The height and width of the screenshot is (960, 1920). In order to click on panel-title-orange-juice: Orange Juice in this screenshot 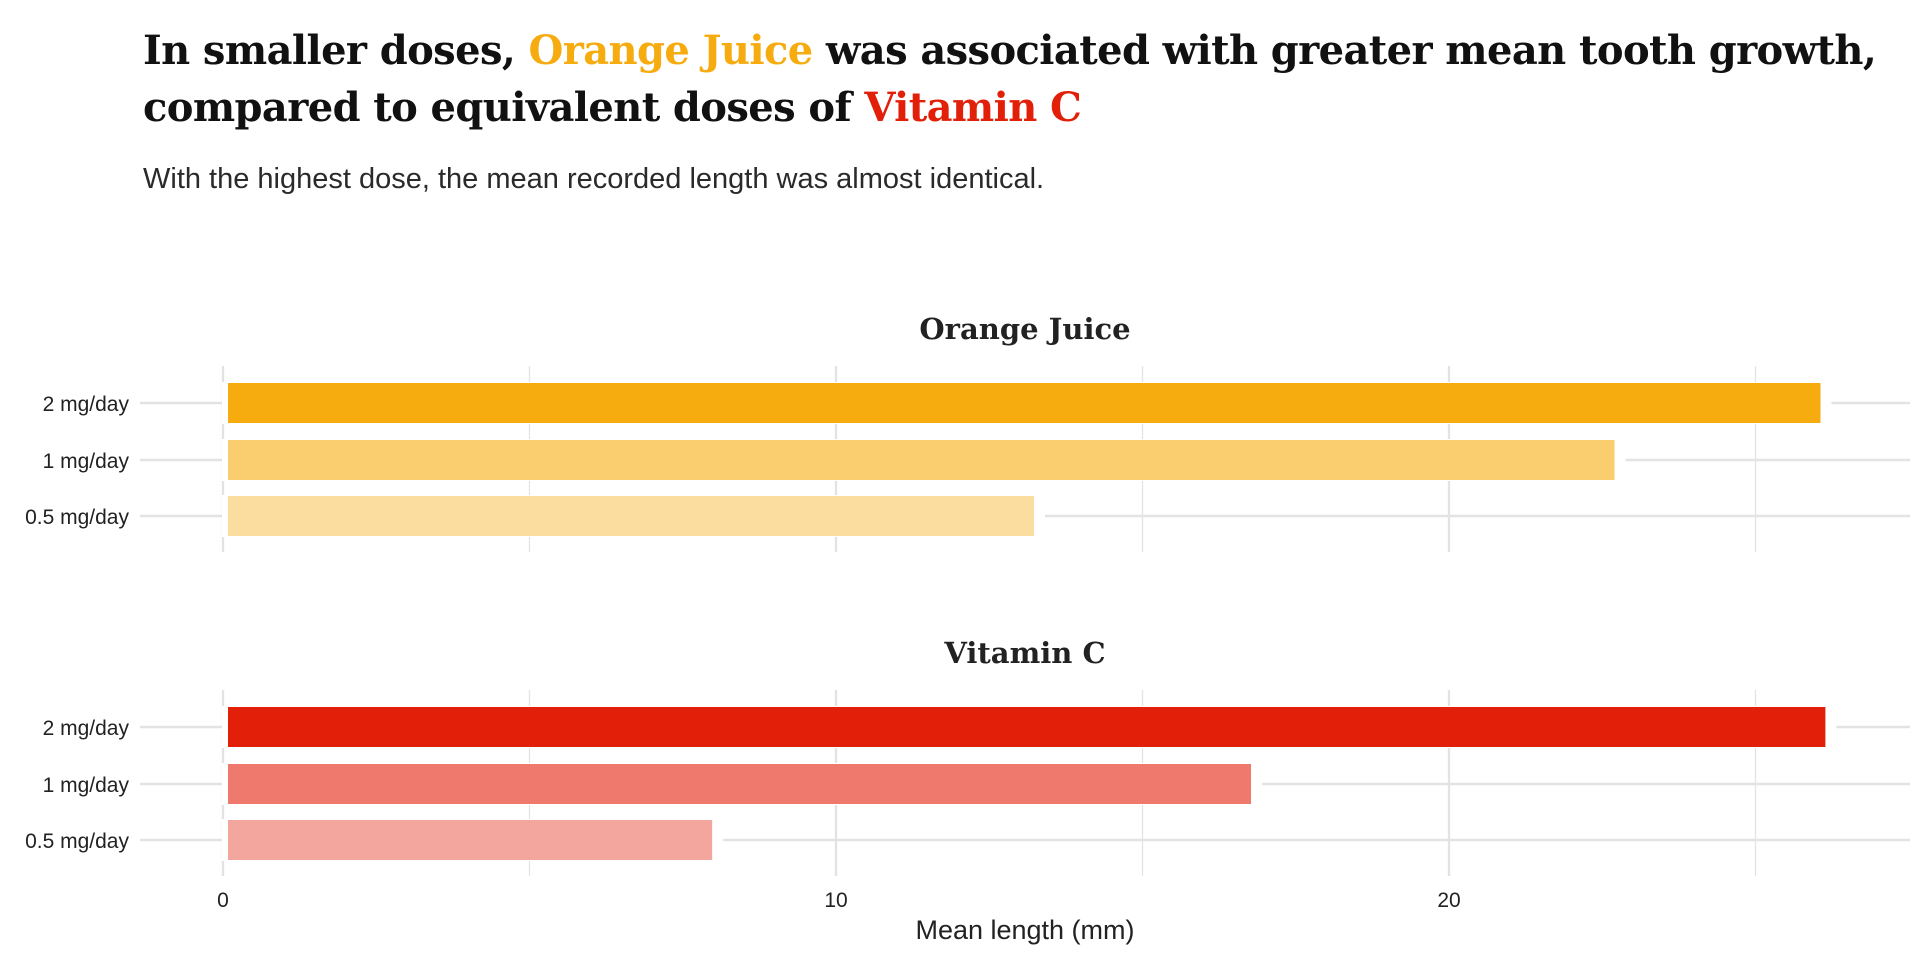, I will do `click(1024, 329)`.